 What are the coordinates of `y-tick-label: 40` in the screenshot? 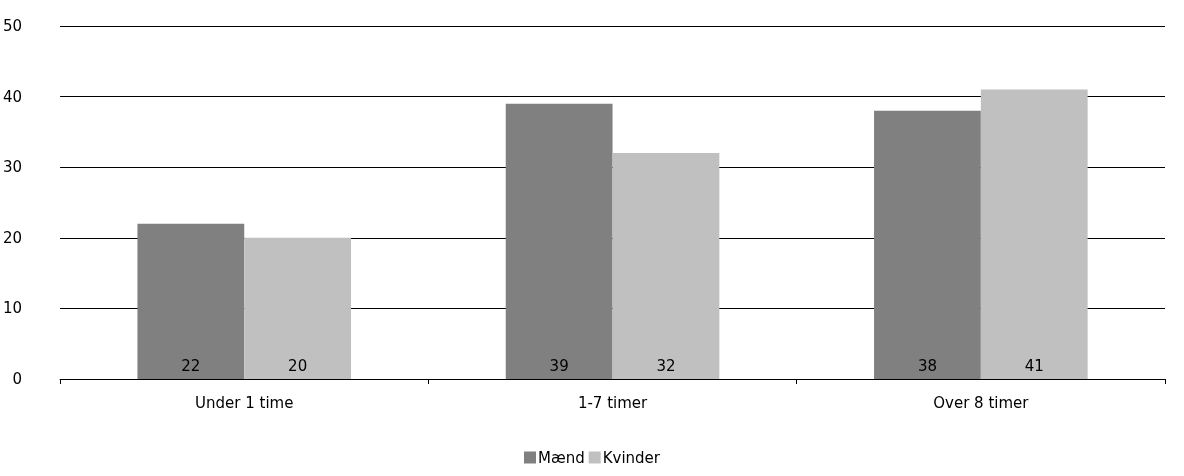 It's located at (12, 96).